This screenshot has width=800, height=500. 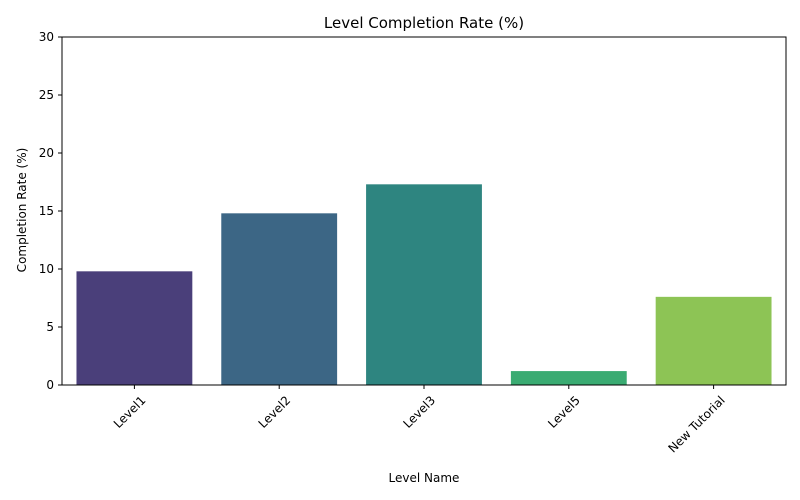 I want to click on x-tick-label: New Tutorial, so click(x=696, y=424).